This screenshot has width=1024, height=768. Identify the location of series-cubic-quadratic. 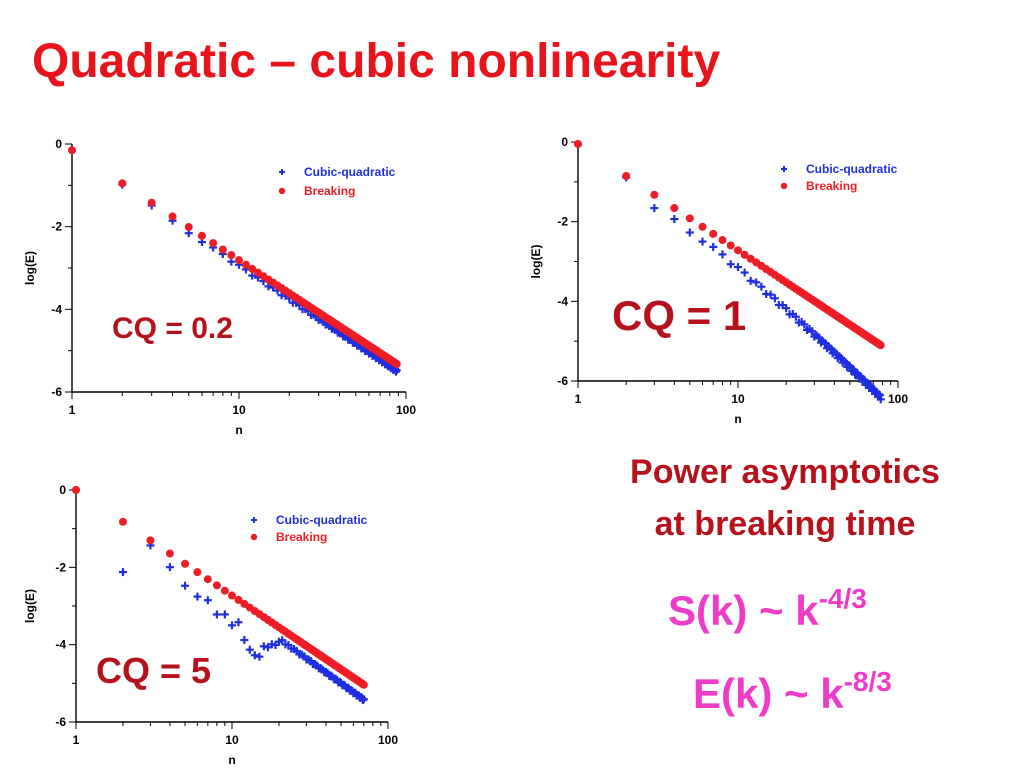
(220, 595).